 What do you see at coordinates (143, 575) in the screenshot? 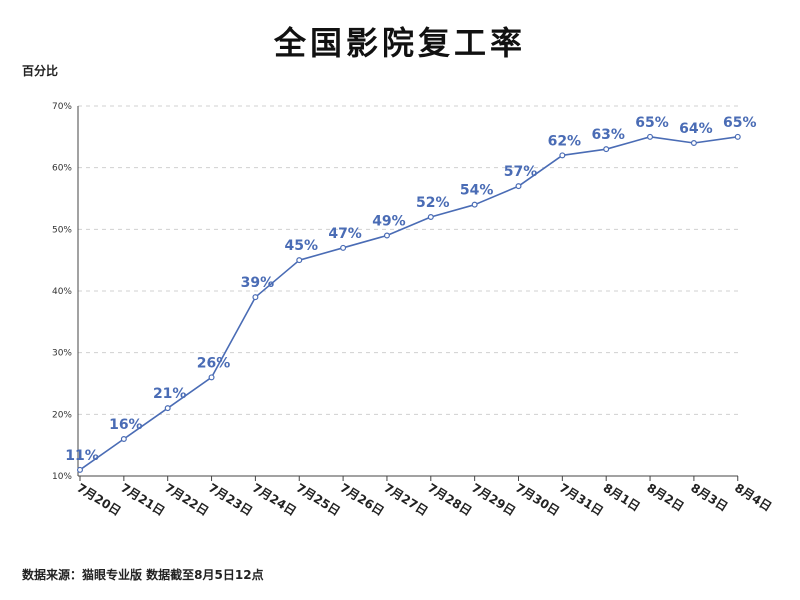
I see `data-source-note: 数据来源：猫眼专业版 数据截至8月5日12点` at bounding box center [143, 575].